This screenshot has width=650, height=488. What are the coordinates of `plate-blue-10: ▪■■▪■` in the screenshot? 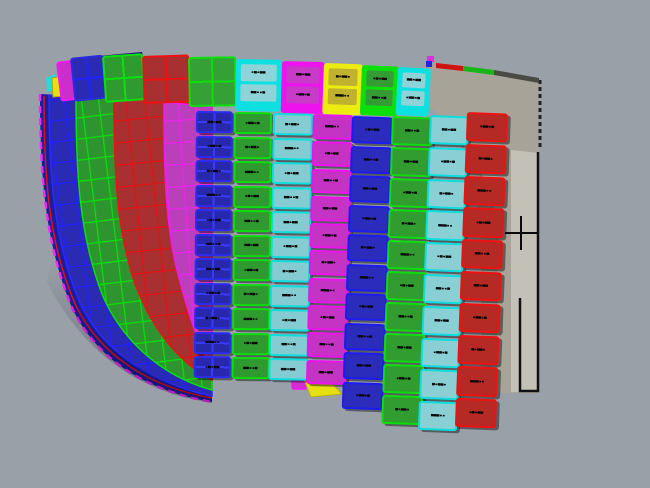 It's located at (362, 395).